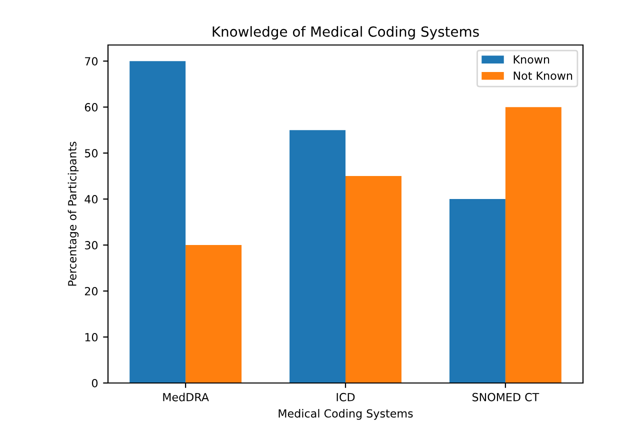 The height and width of the screenshot is (434, 630). I want to click on x-tick-label: SNOMED CT, so click(506, 397).